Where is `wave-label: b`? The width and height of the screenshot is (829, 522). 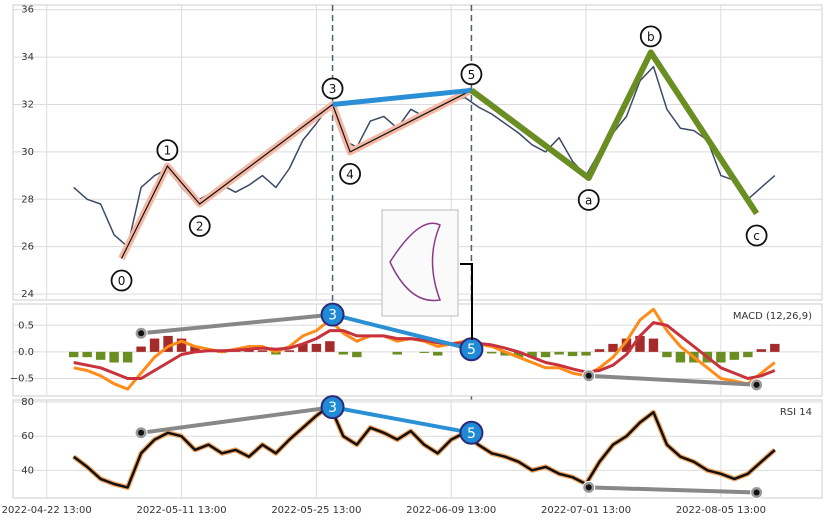 wave-label: b is located at coordinates (651, 37).